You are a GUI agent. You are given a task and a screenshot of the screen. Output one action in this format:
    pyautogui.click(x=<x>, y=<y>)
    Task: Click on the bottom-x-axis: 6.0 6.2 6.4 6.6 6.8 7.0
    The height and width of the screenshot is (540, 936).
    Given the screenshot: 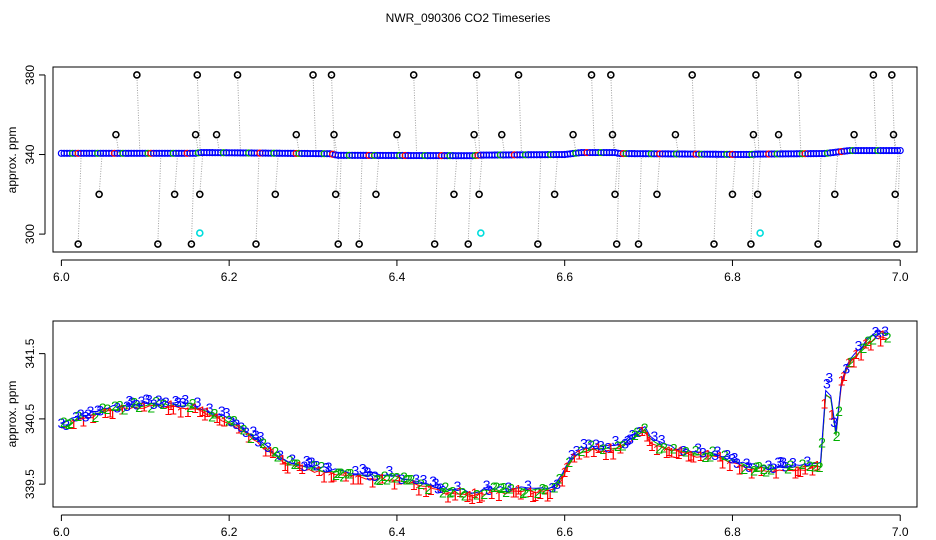 What is the action you would take?
    pyautogui.click(x=481, y=526)
    